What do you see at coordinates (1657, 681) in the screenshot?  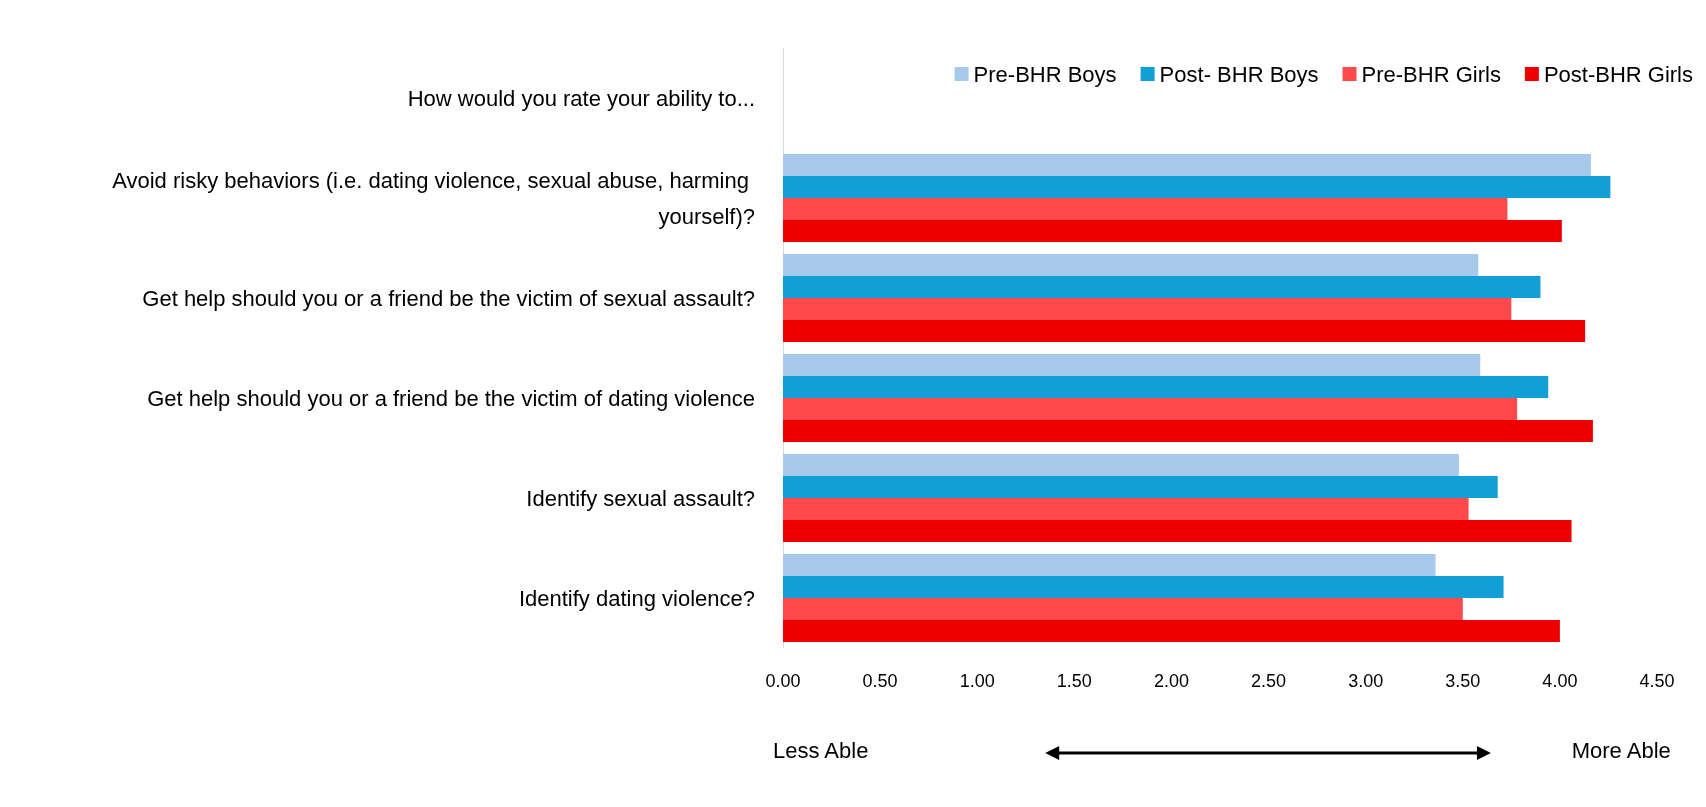 I see `x-tick-label: 4.50` at bounding box center [1657, 681].